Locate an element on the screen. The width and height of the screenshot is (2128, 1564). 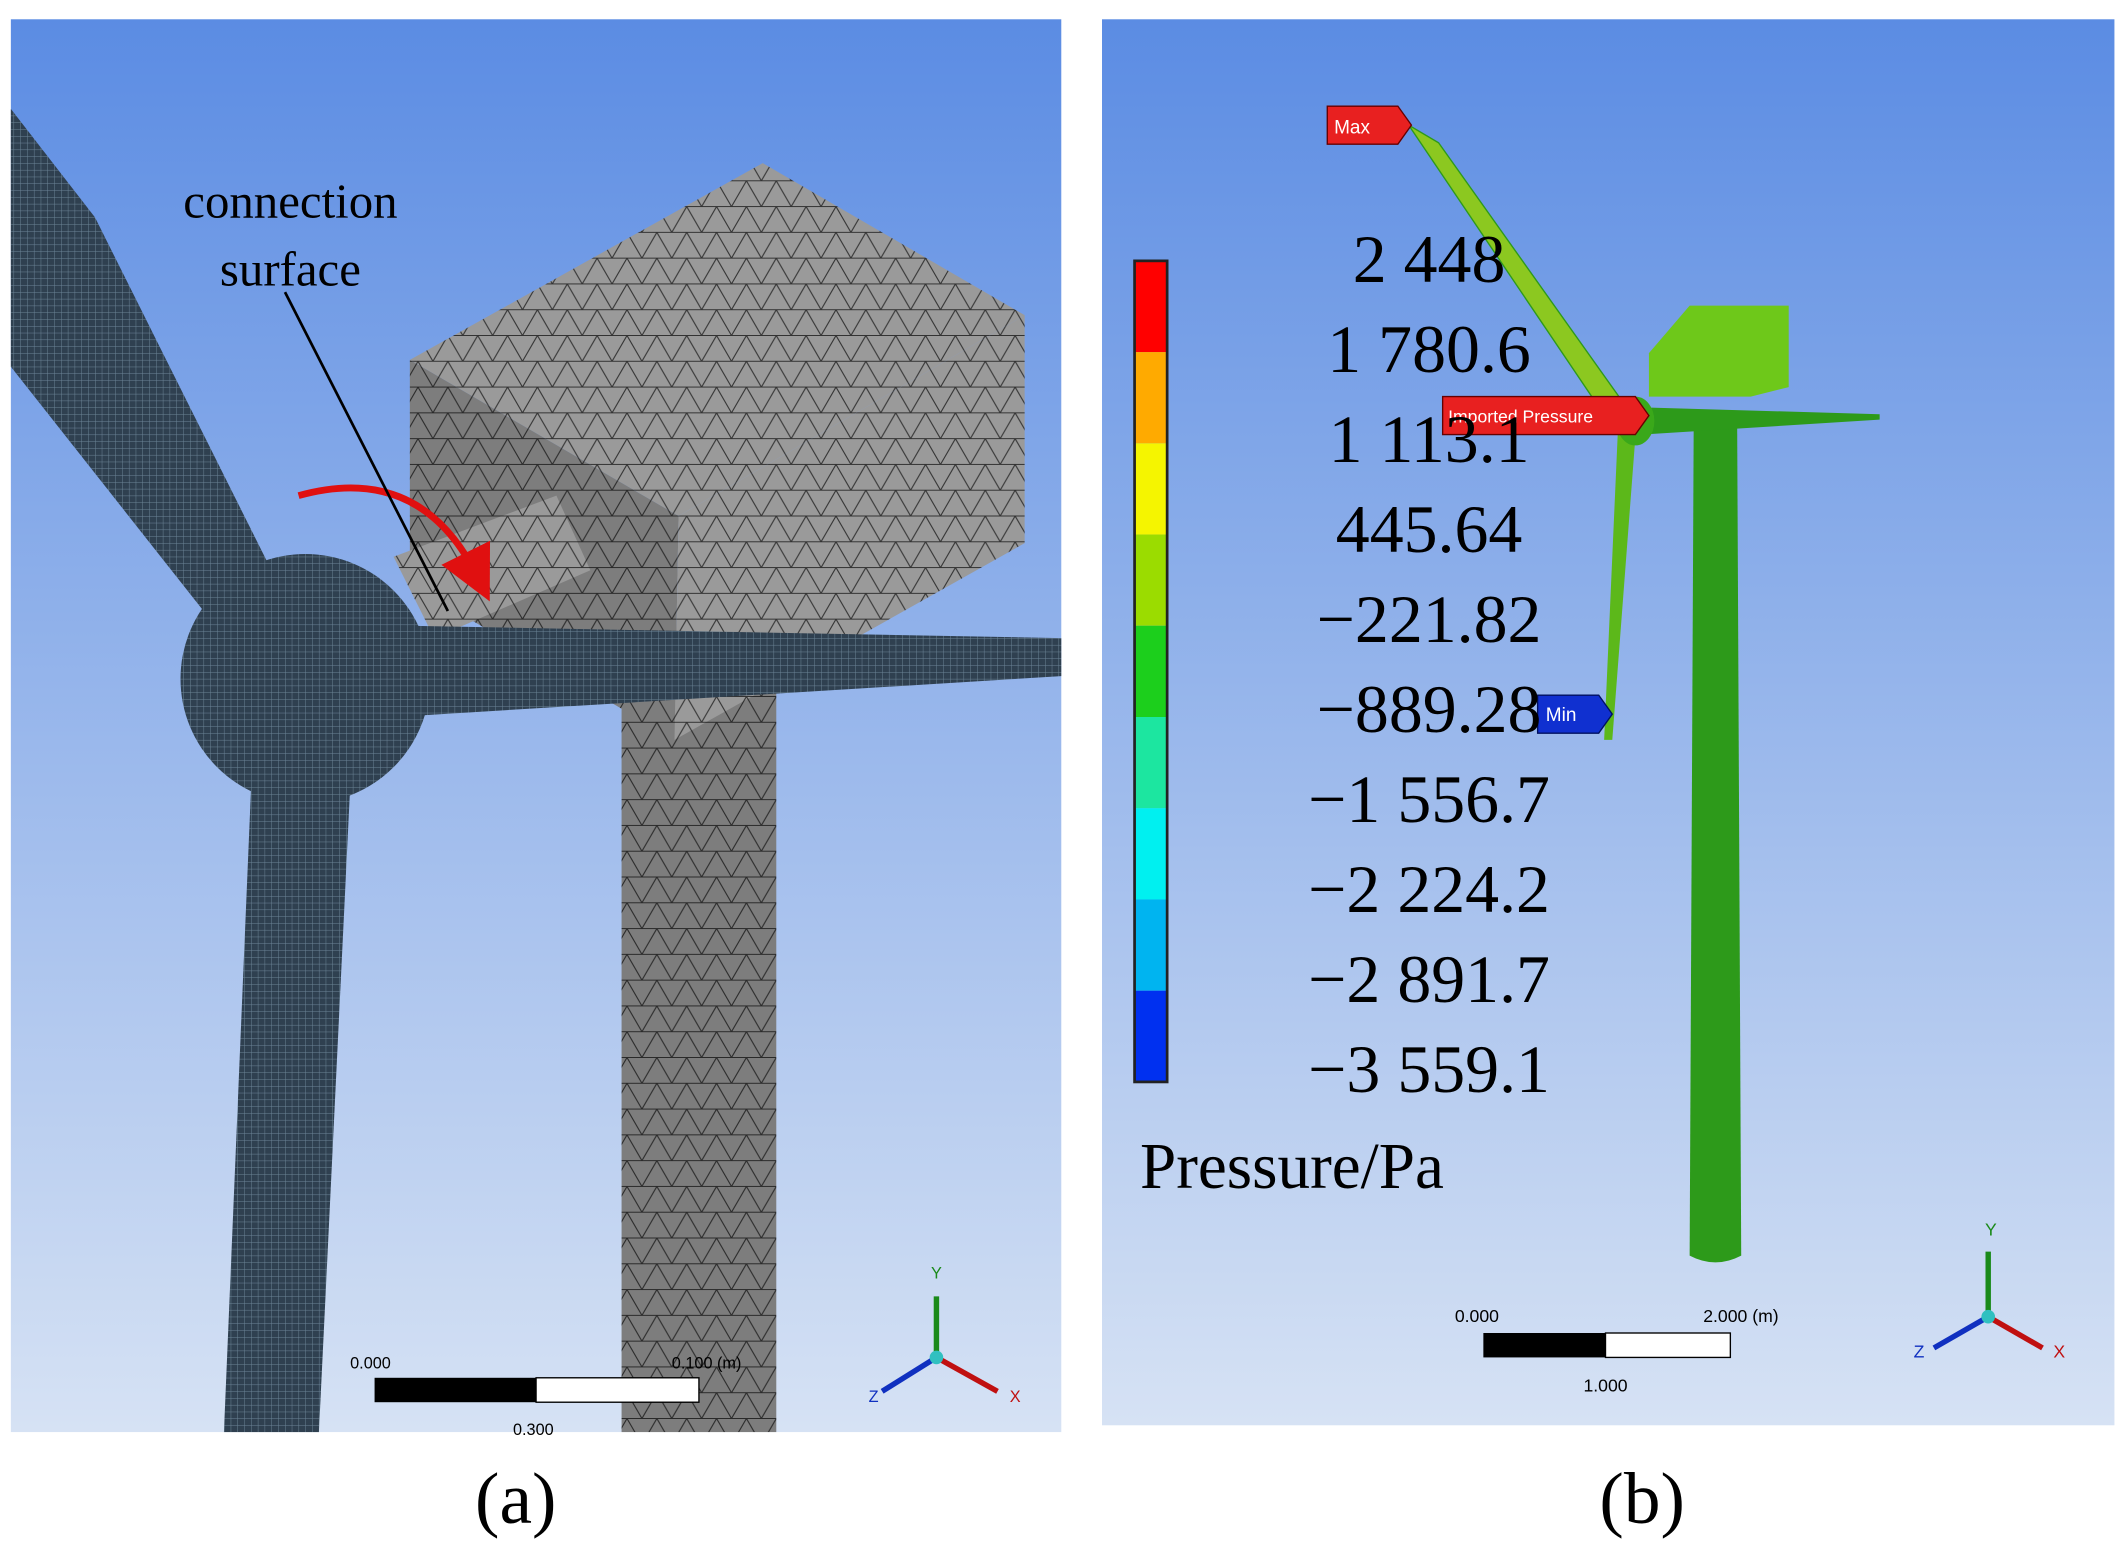
legend-label: 2 448 is located at coordinates (1429, 259).